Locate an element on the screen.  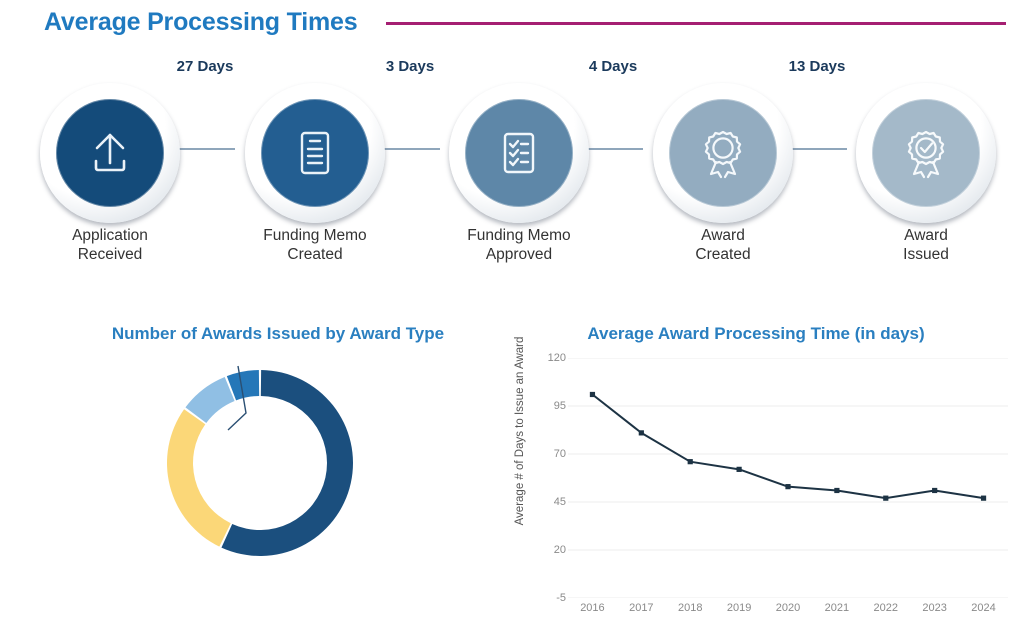
step-label-5: Award Issued is located at coordinates (925, 245).